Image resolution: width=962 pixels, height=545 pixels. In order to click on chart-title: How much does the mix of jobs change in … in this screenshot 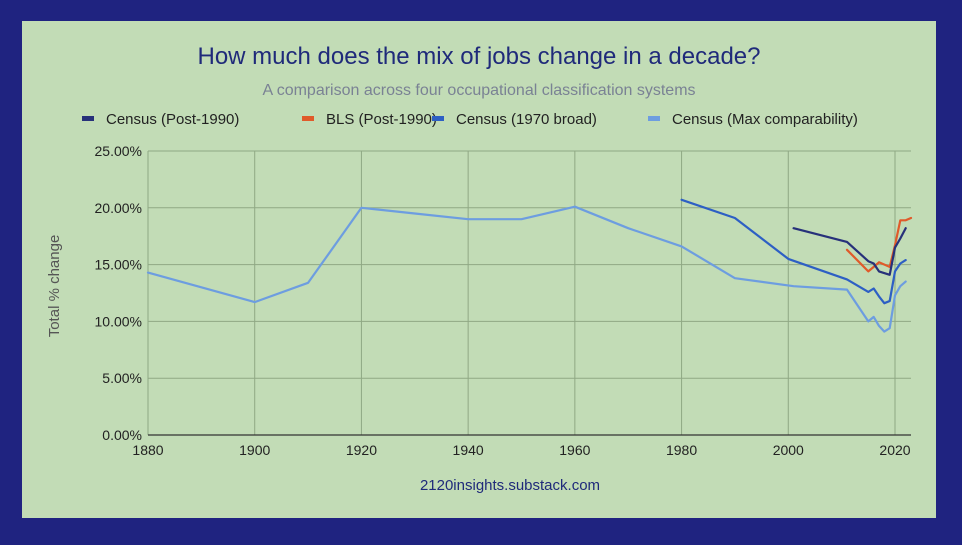, I will do `click(478, 56)`.